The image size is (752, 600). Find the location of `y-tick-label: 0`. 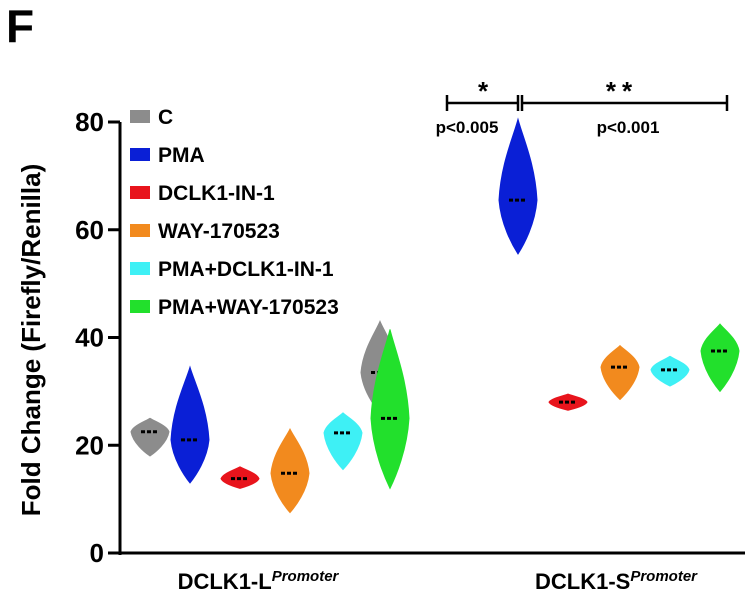

y-tick-label: 0 is located at coordinates (97, 553).